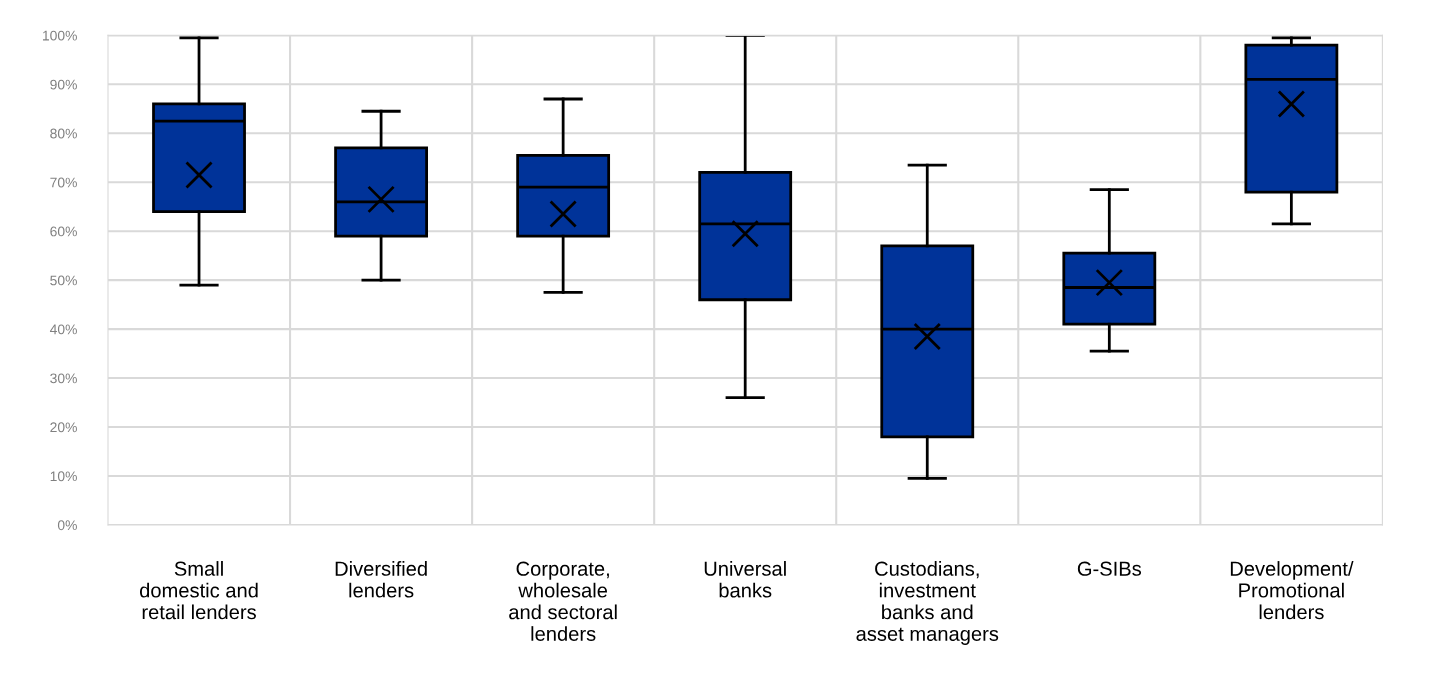  Describe the element at coordinates (381, 579) in the screenshot. I see `x-tick-label: Diversified lenders` at that location.